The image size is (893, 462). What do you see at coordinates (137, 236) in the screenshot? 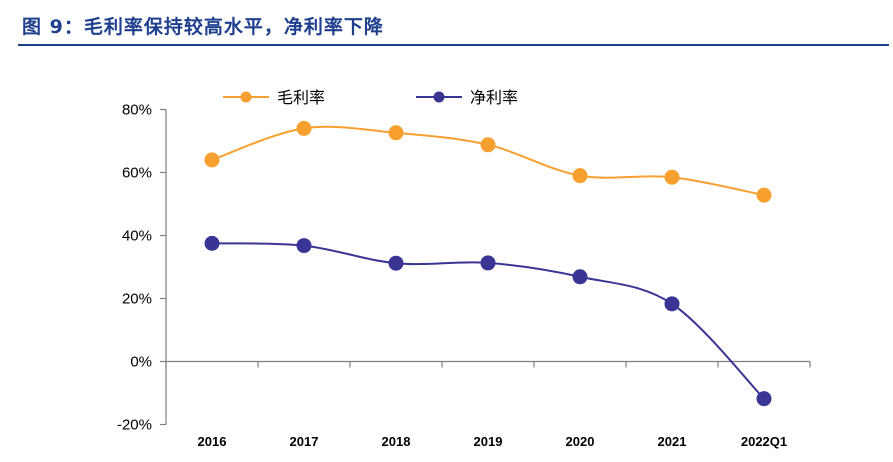
I see `y-tick-label: 40%` at bounding box center [137, 236].